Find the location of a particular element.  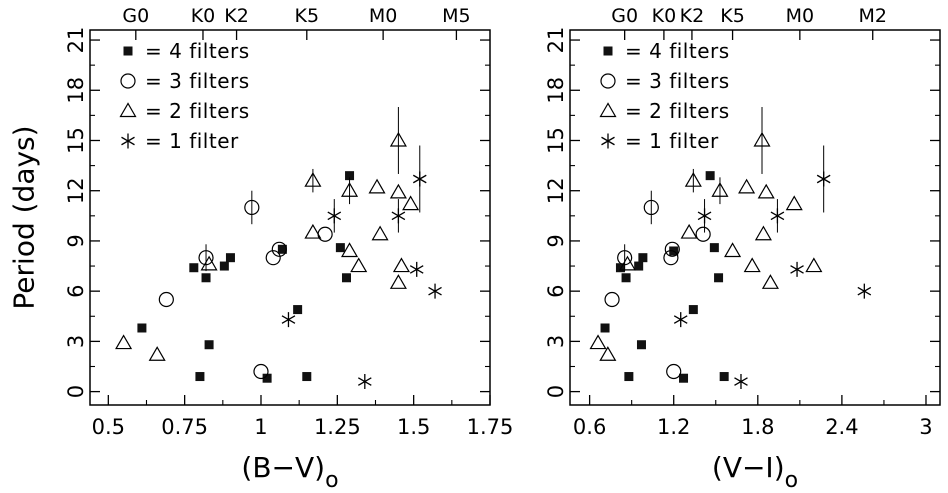

spectral-type-label: K0 is located at coordinates (664, 16).